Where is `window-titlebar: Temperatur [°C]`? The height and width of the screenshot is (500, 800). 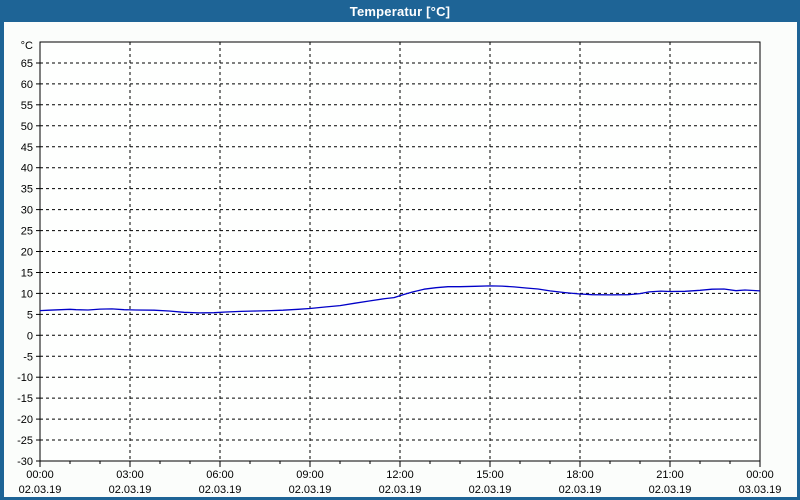
window-titlebar: Temperatur [°C] is located at coordinates (400, 11).